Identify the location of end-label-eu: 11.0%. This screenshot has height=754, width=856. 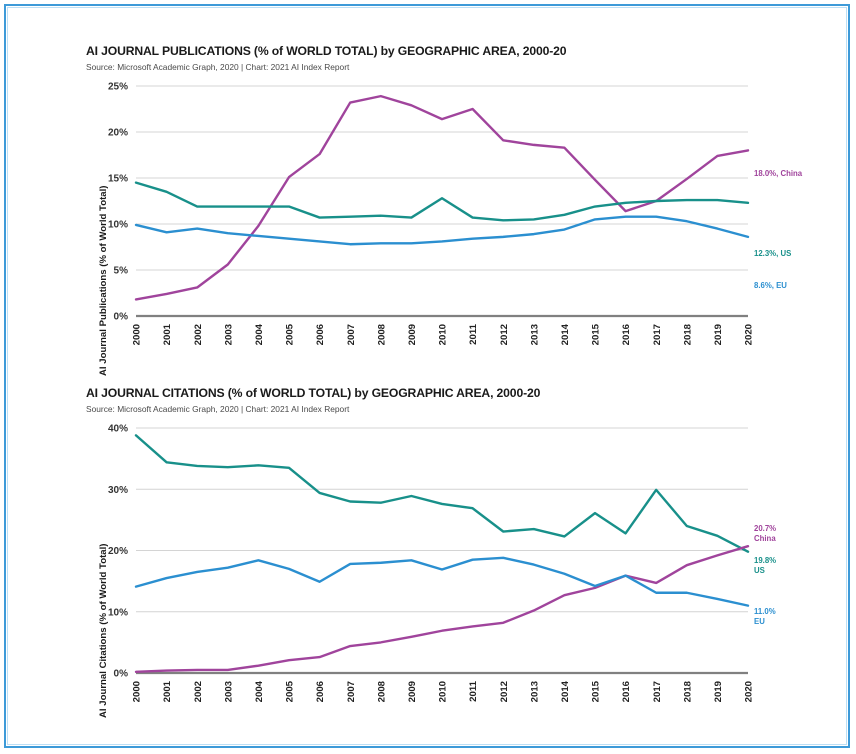
(765, 611).